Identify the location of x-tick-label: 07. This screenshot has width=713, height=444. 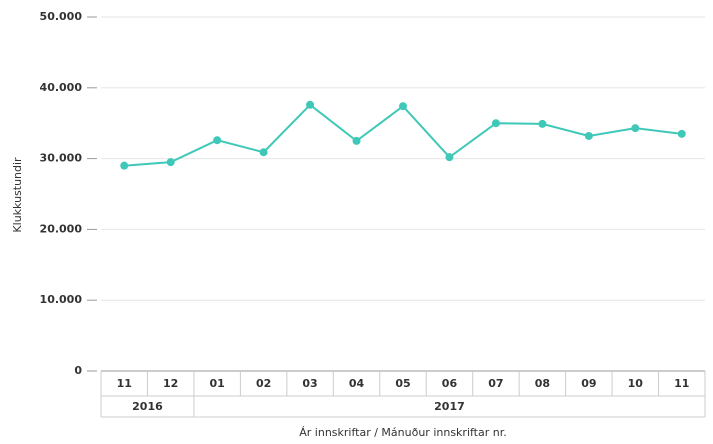
(495, 383).